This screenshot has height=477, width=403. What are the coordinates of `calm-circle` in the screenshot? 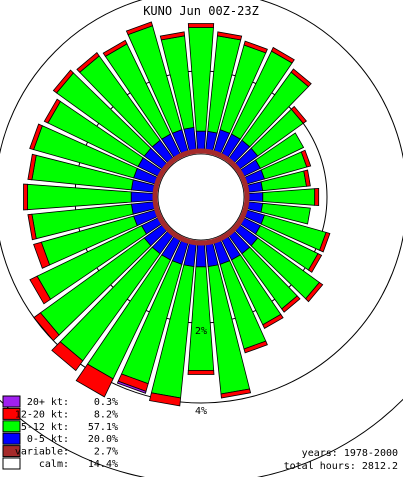 It's located at (201, 197).